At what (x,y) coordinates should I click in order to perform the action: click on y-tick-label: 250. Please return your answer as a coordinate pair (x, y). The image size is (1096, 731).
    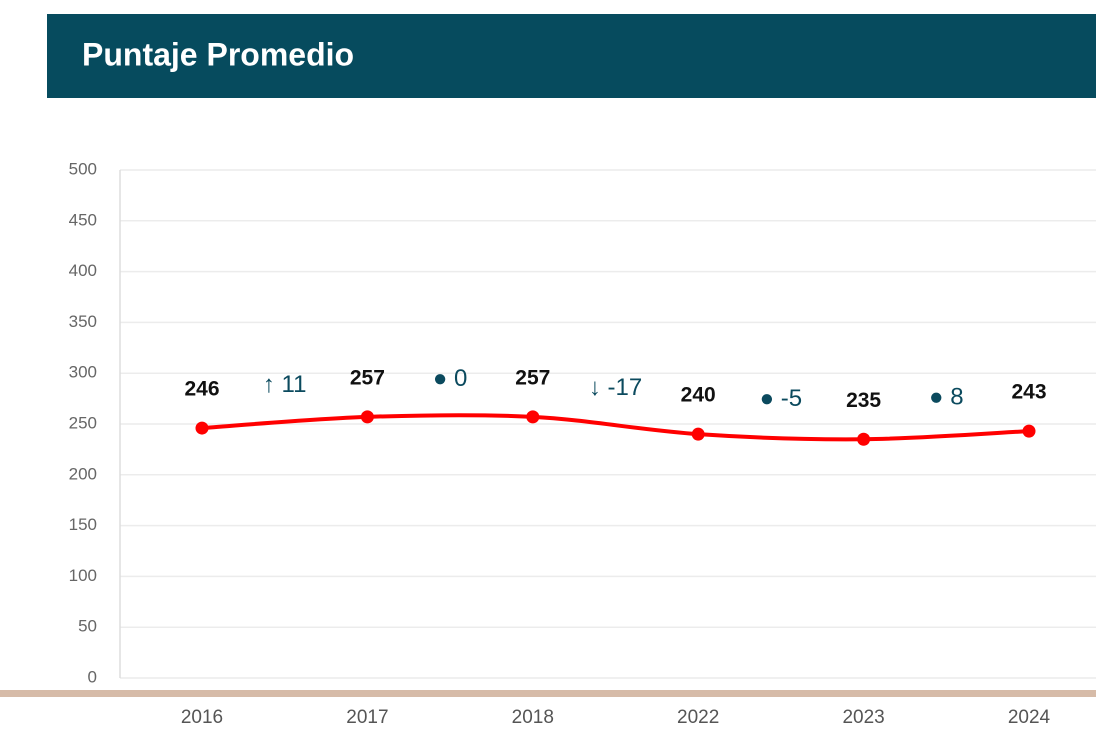
    Looking at the image, I should click on (83, 422).